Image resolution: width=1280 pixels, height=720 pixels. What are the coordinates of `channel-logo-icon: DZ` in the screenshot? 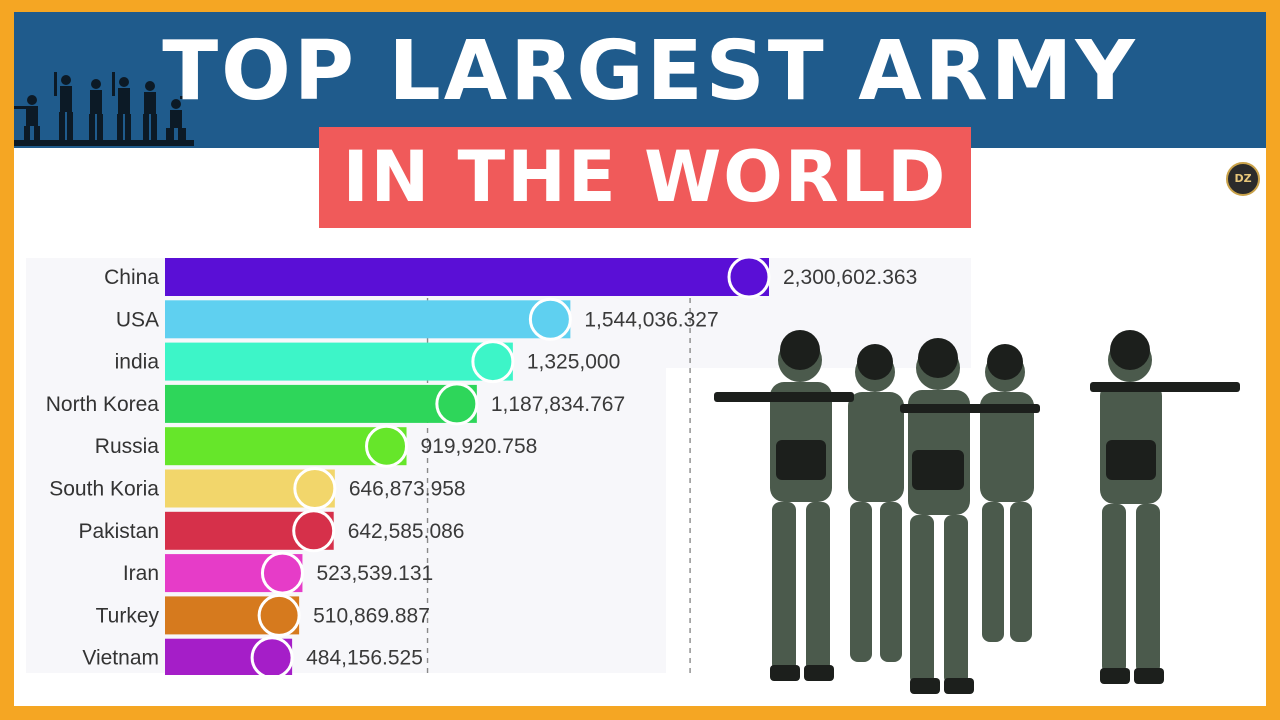 It's located at (1243, 179).